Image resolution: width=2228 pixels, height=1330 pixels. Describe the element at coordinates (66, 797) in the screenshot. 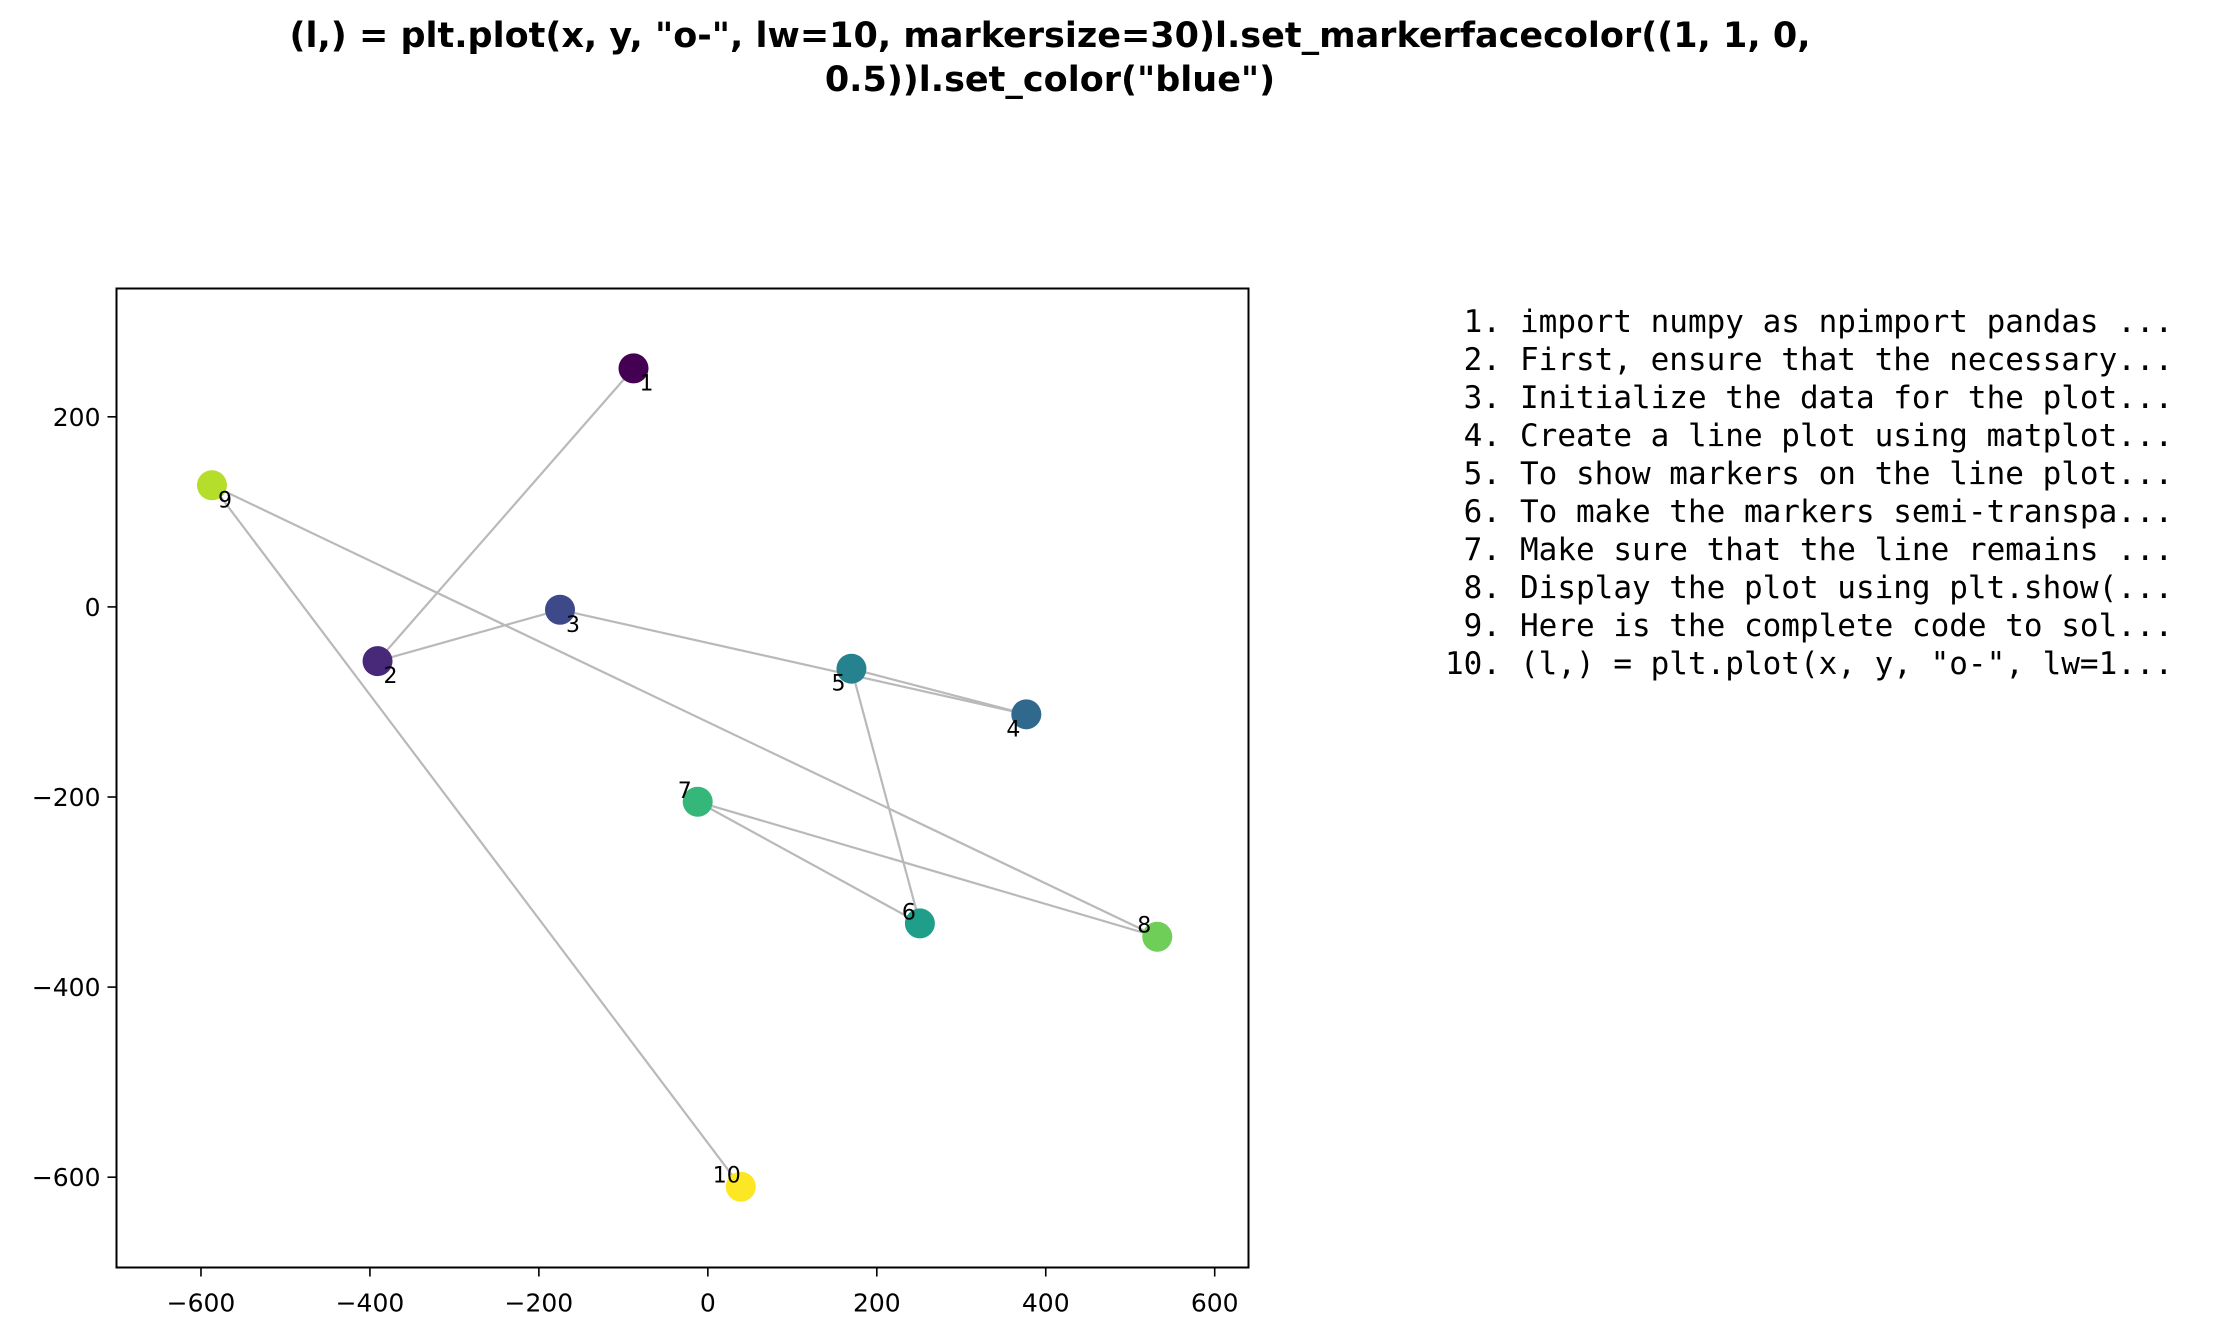

I see `y-tick-label: −200` at that location.